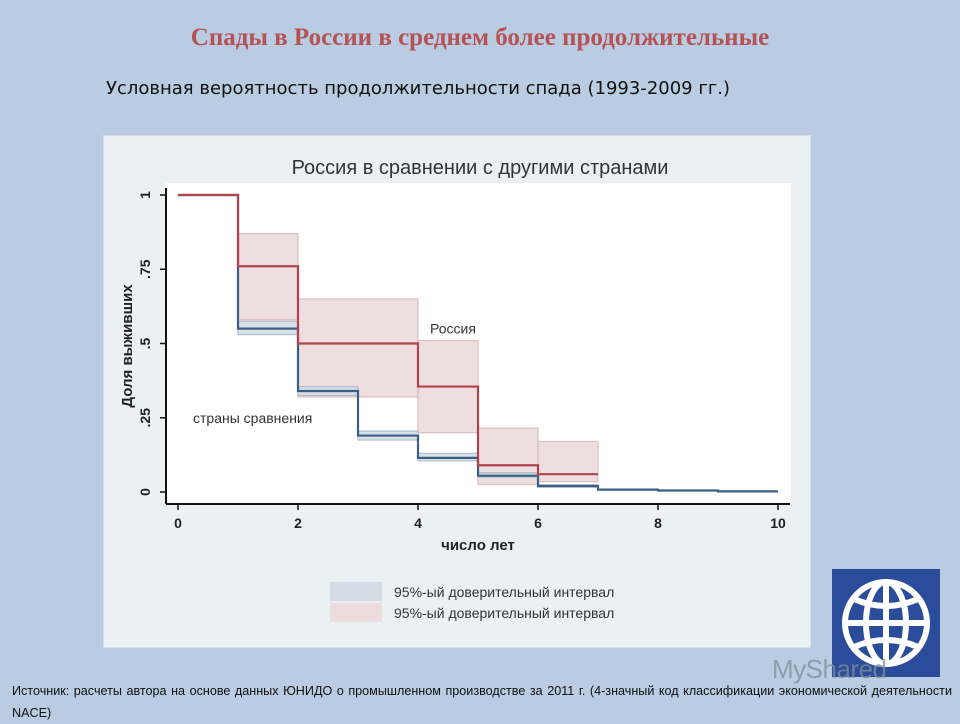 The image size is (960, 724). Describe the element at coordinates (145, 492) in the screenshot. I see `y-tick-label: 0` at that location.